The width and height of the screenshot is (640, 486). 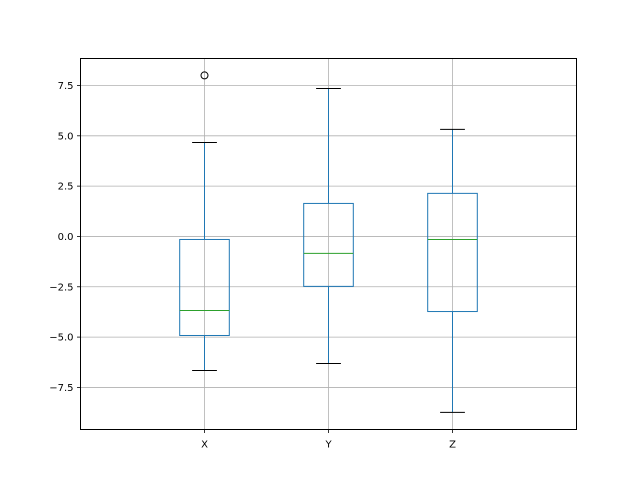 What do you see at coordinates (66, 136) in the screenshot?
I see `y-tick-label: 5.0` at bounding box center [66, 136].